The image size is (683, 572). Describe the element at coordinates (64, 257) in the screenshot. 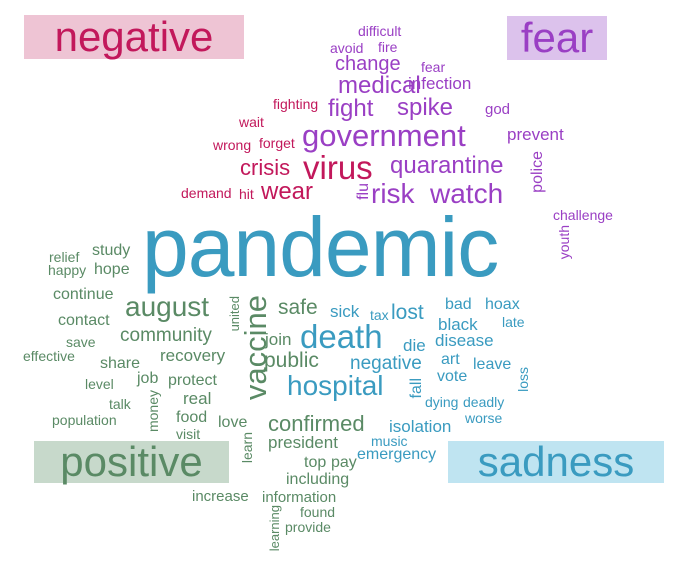

I see `word-relief: relief` at that location.